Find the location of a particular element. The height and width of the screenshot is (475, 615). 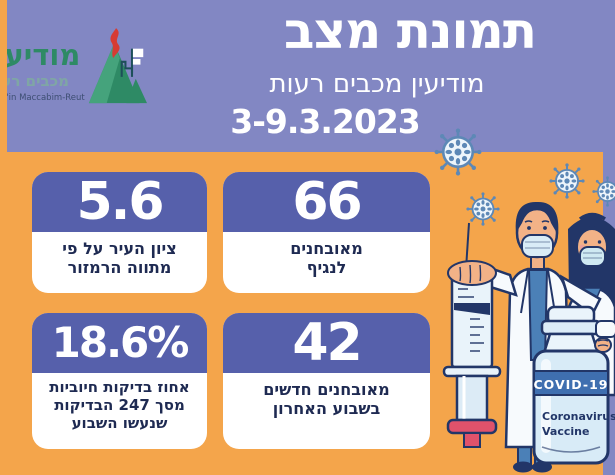

bottle-band-label: COVID-19 is located at coordinates (571, 384).